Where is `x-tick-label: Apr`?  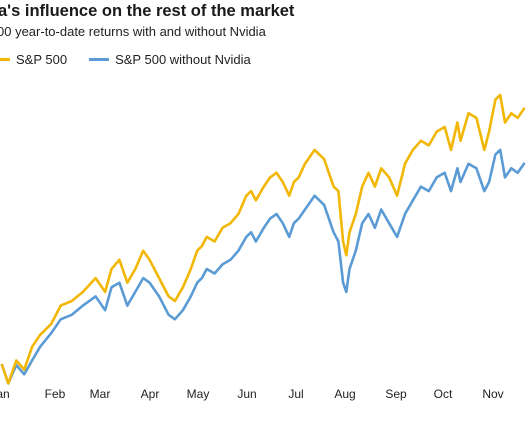
x-tick-label: Apr is located at coordinates (150, 394).